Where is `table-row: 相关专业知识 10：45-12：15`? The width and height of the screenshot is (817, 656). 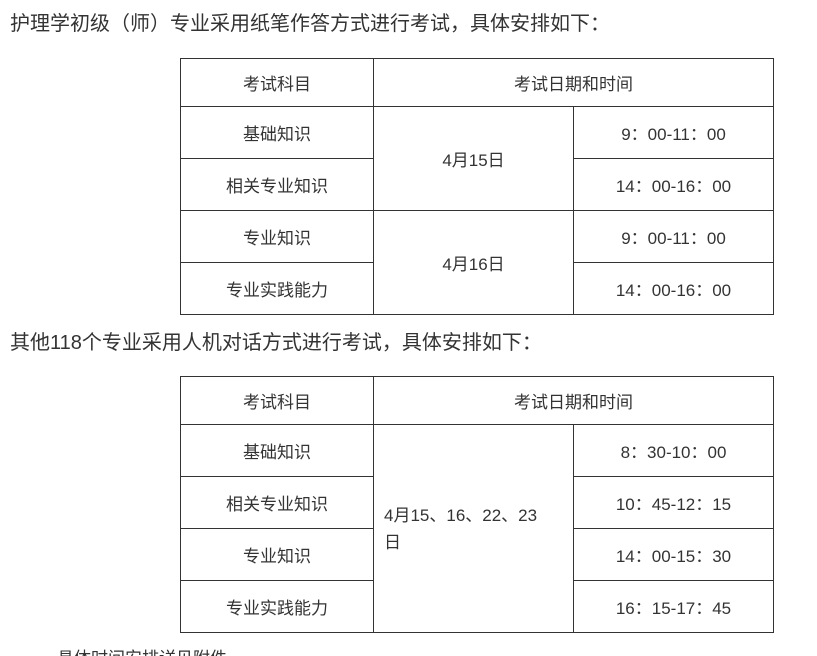 table-row: 相关专业知识 10：45-12：15 is located at coordinates (477, 502).